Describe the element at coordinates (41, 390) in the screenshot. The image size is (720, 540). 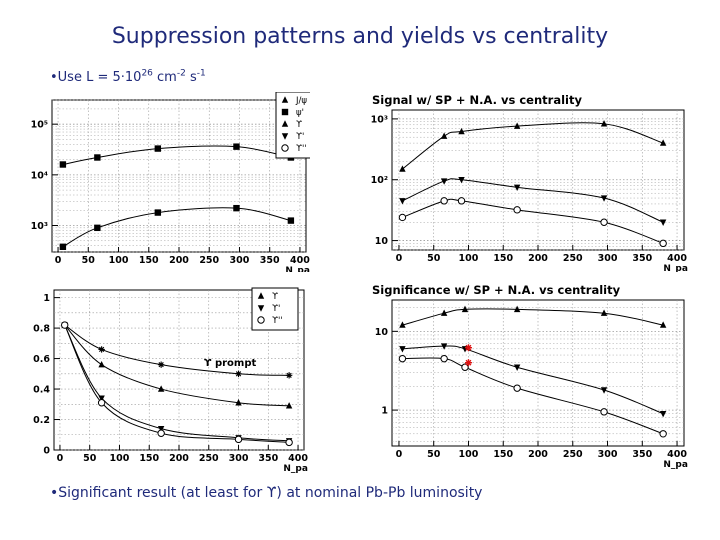
I see `y-tick-label: 0.4` at that location.